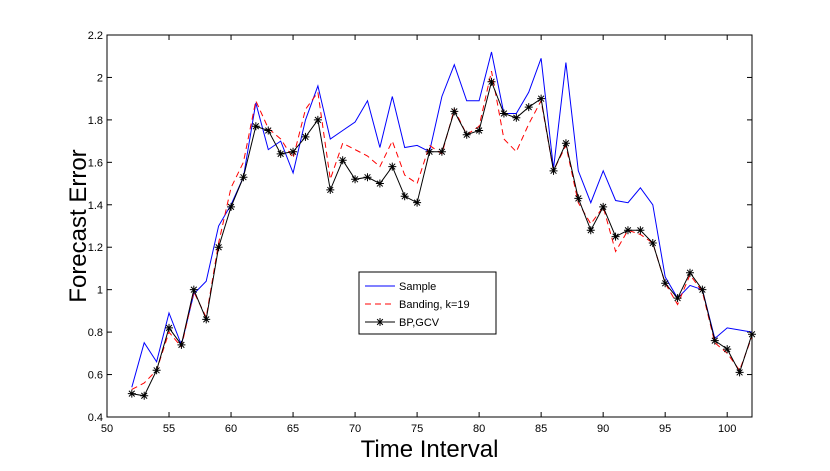 The height and width of the screenshot is (471, 830). What do you see at coordinates (95, 376) in the screenshot?
I see `y-tick-label: 0.6` at bounding box center [95, 376].